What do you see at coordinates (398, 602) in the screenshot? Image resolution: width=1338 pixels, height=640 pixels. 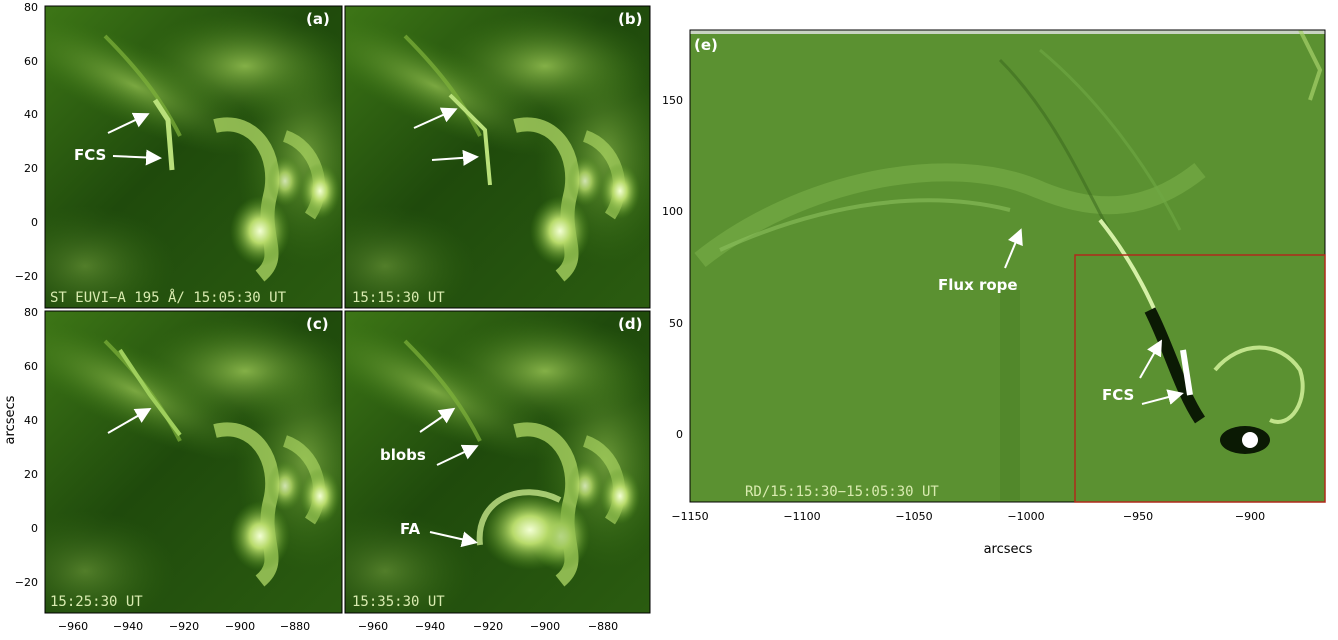 I see `panel-timestamp-d: 15:35:30 UT` at bounding box center [398, 602].